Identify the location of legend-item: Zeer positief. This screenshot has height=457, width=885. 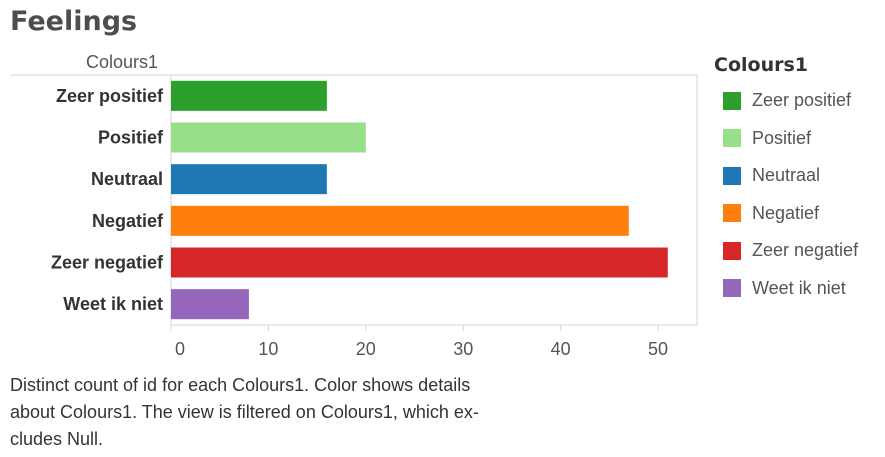
(799, 101).